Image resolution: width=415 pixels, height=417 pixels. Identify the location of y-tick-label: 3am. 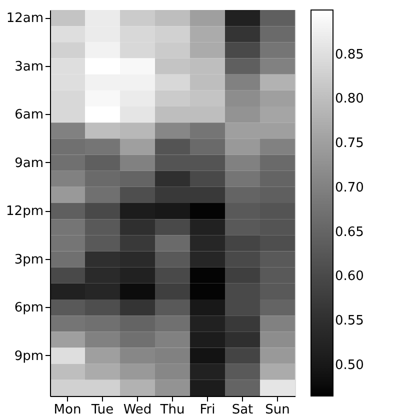
(29, 66).